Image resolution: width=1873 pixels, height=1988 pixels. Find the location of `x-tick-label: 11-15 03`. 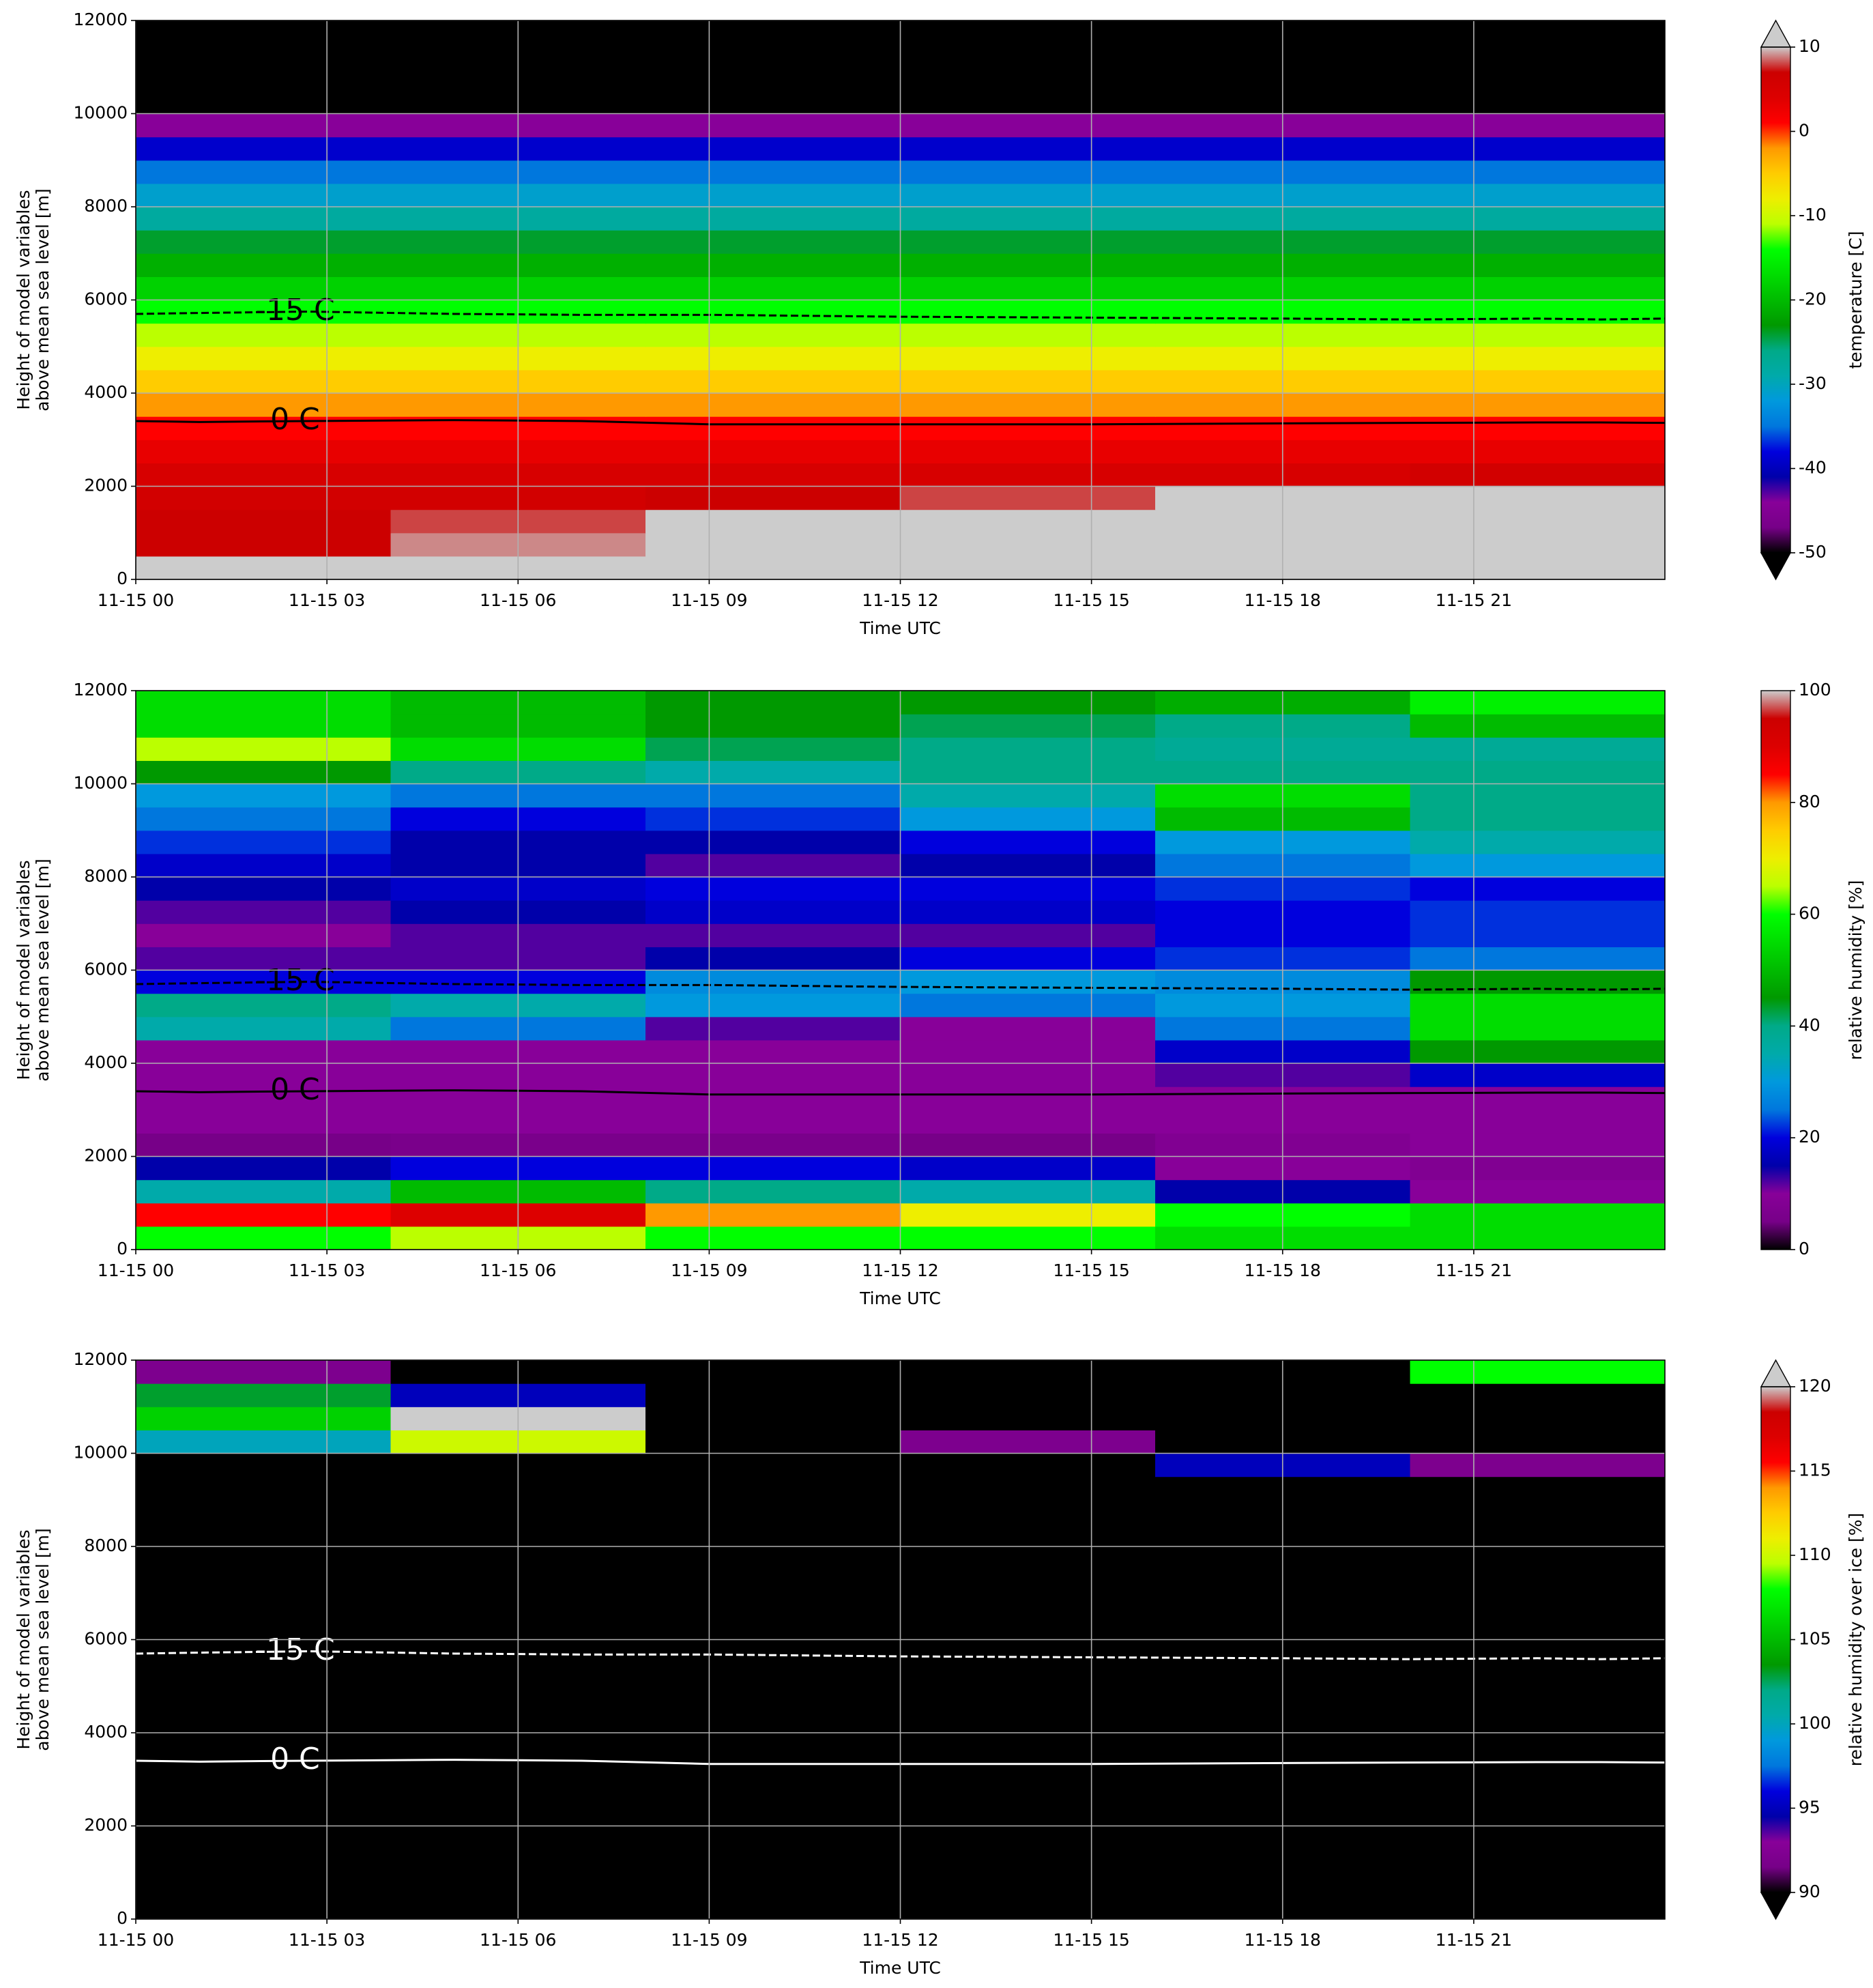

x-tick-label: 11-15 03 is located at coordinates (327, 1270).